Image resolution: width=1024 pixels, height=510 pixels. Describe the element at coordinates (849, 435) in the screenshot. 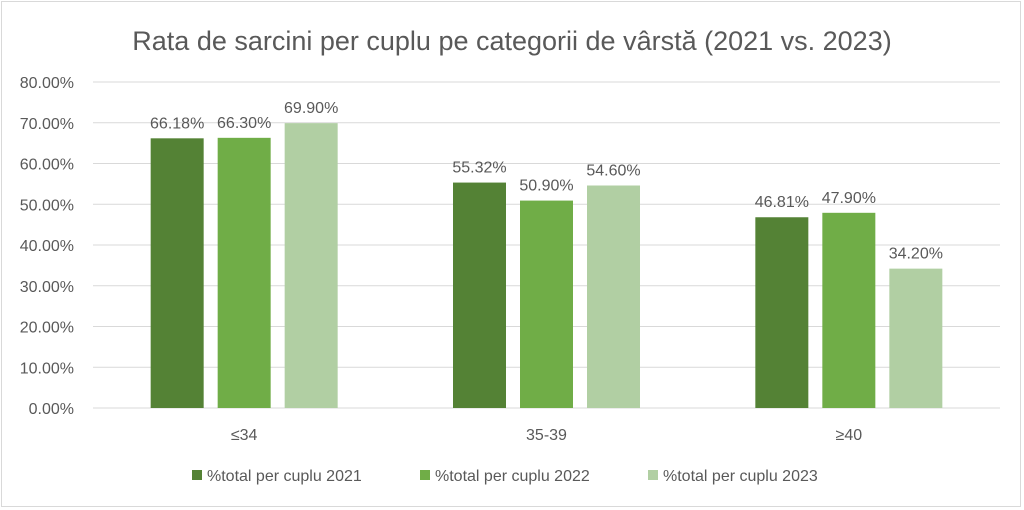

I see `x-tick-label: ≥40` at that location.